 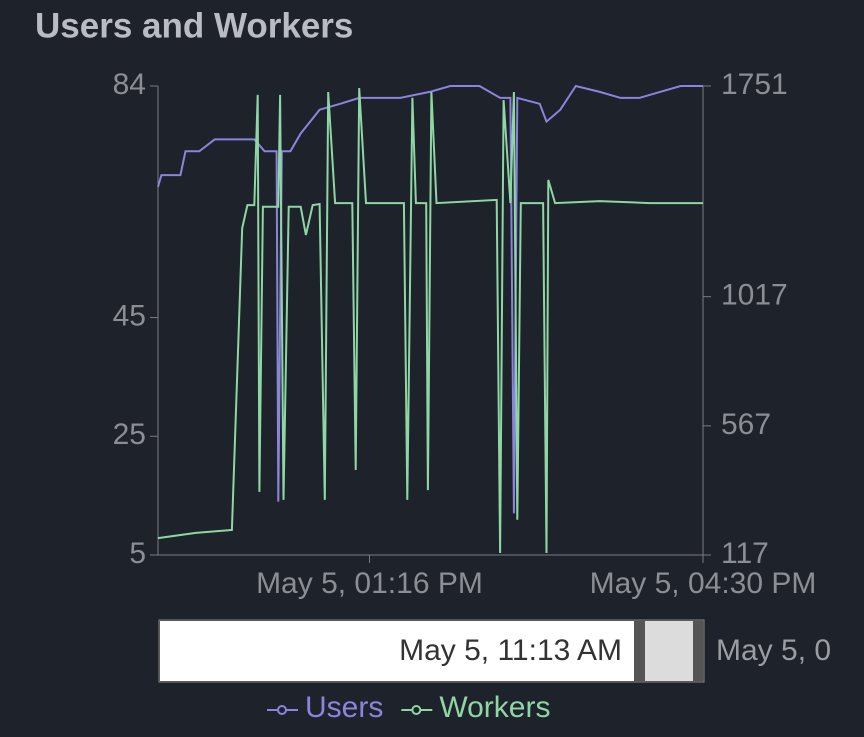 What do you see at coordinates (369, 583) in the screenshot?
I see `x-tick-label: May 5, 01:16 PM` at bounding box center [369, 583].